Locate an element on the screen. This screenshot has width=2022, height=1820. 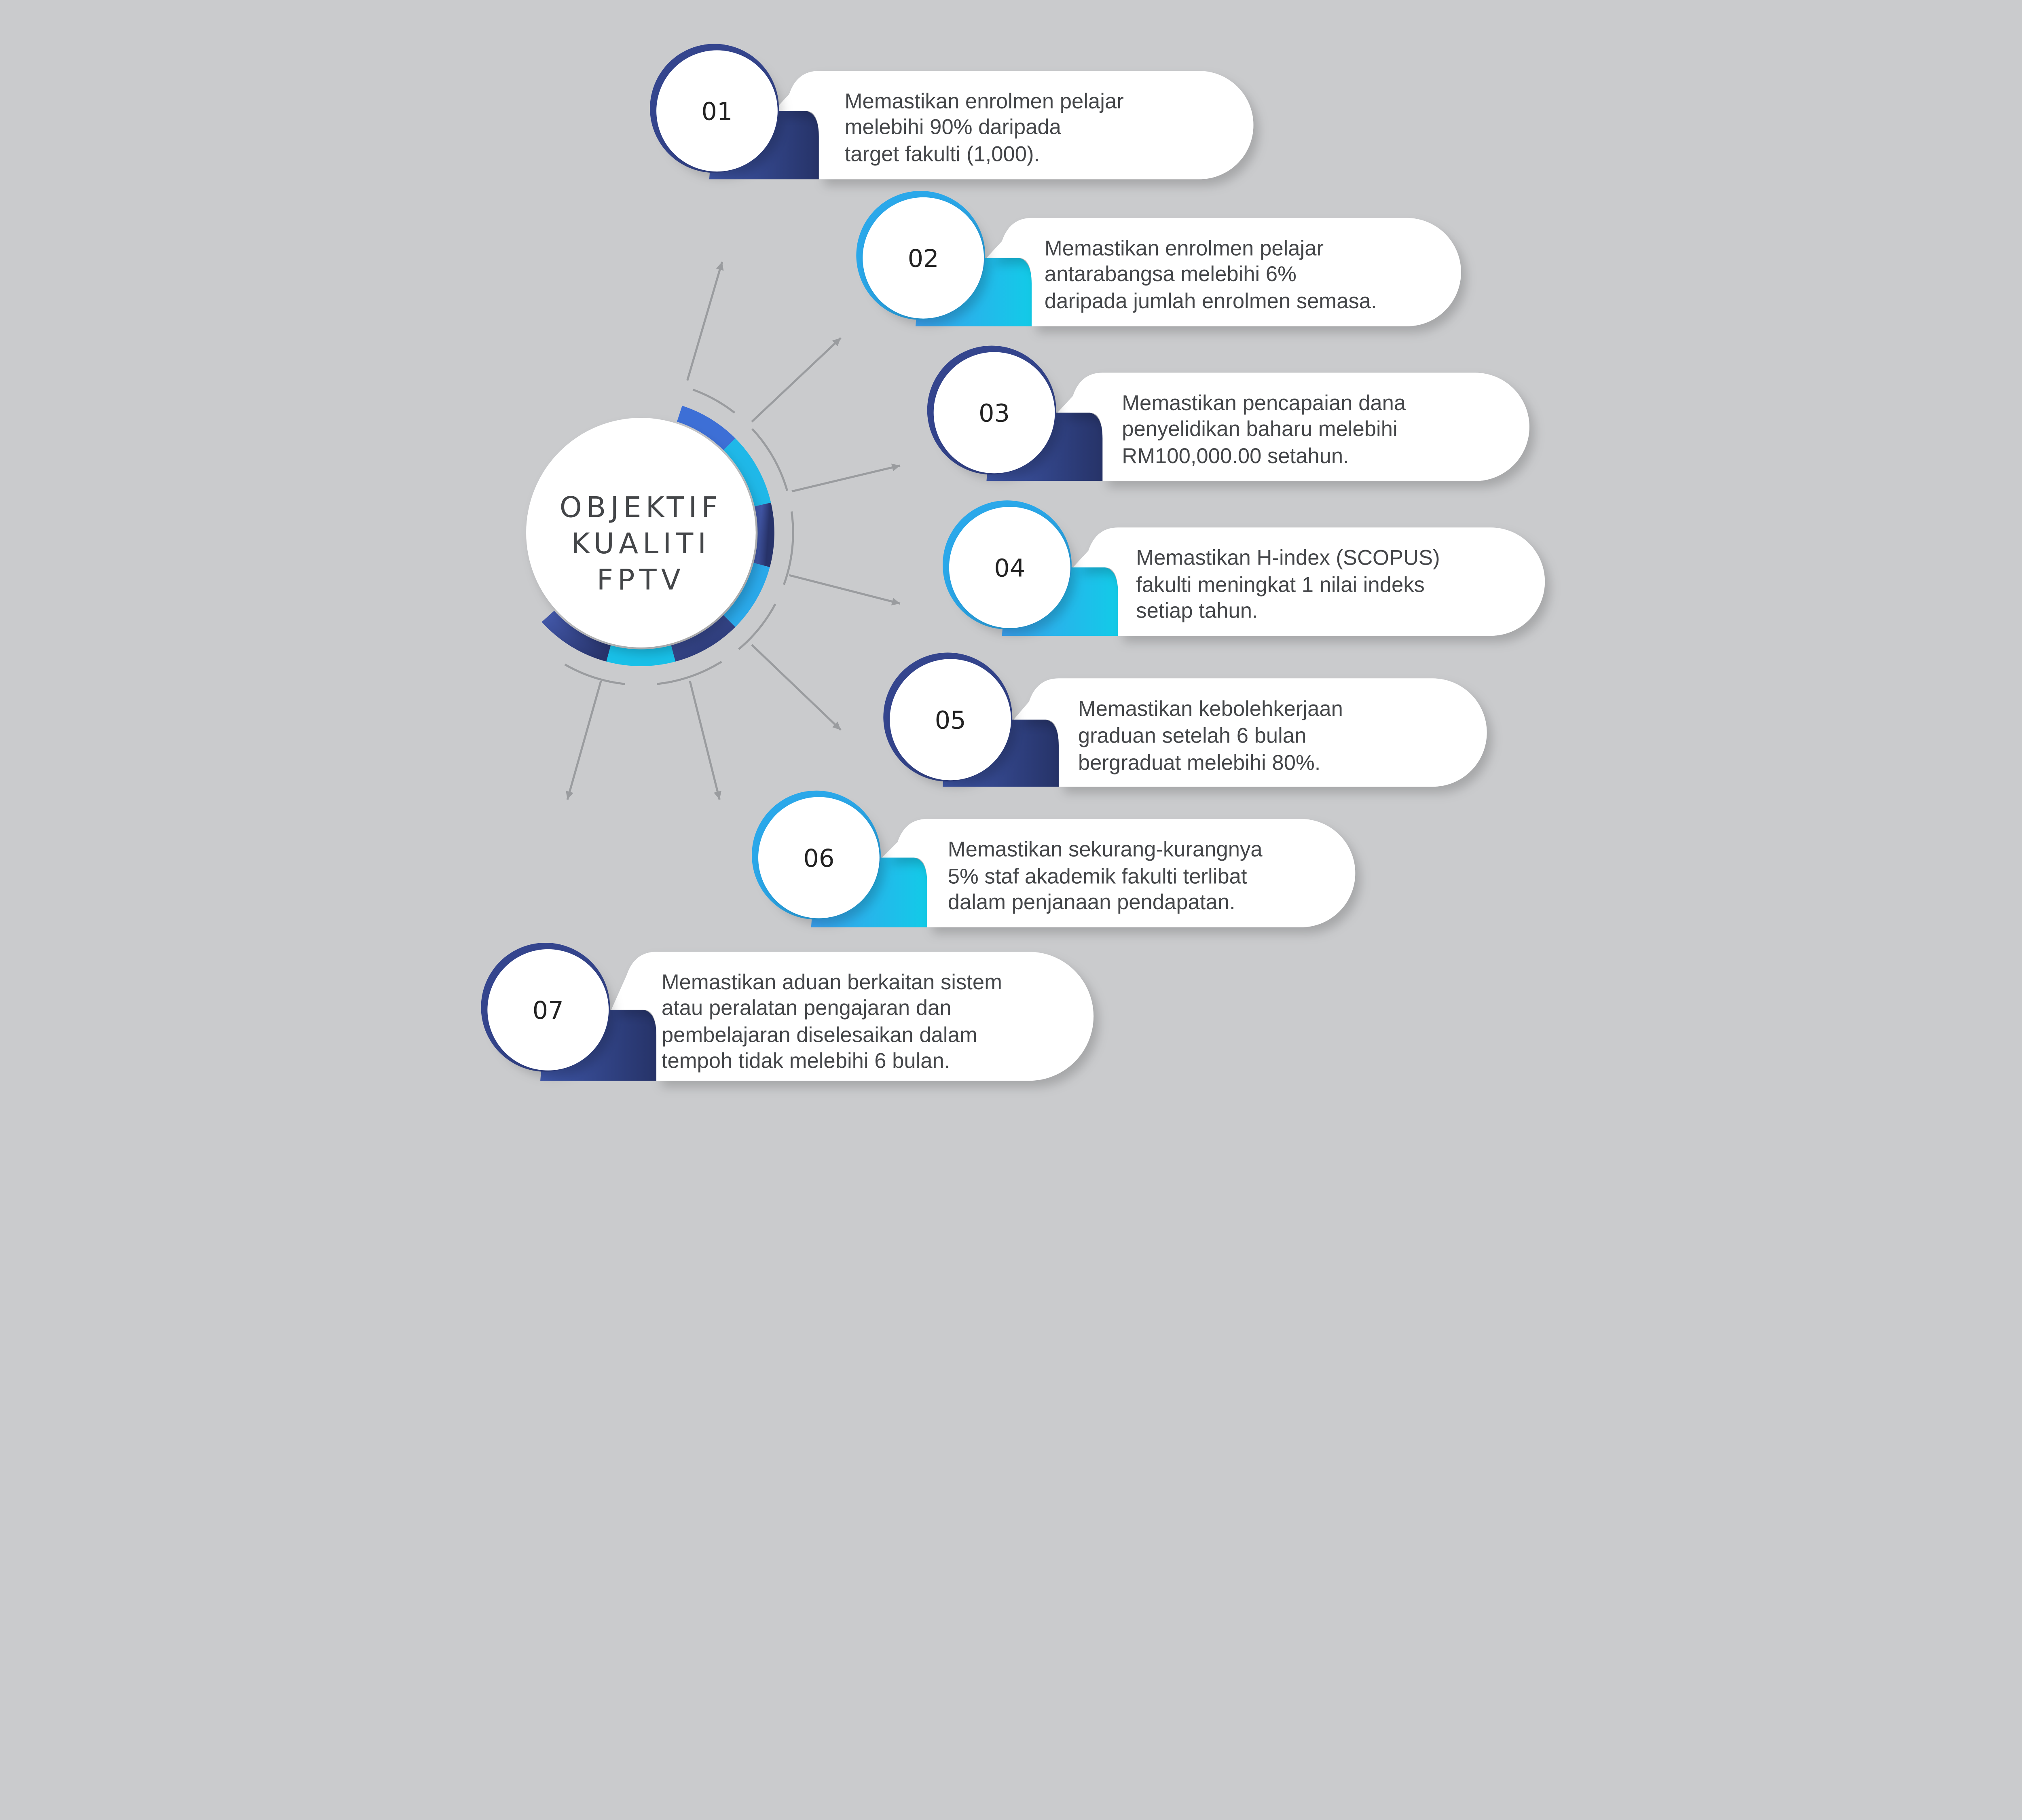
objective-text-line: 5% staf akademik fakulti terlibat is located at coordinates (1097, 876).